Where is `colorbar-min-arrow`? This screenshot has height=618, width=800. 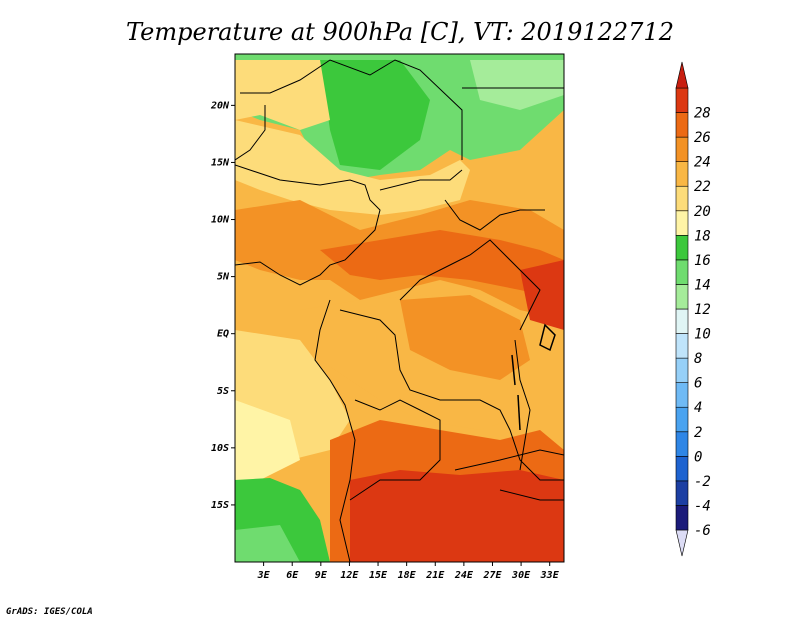 colorbar-min-arrow is located at coordinates (682, 543).